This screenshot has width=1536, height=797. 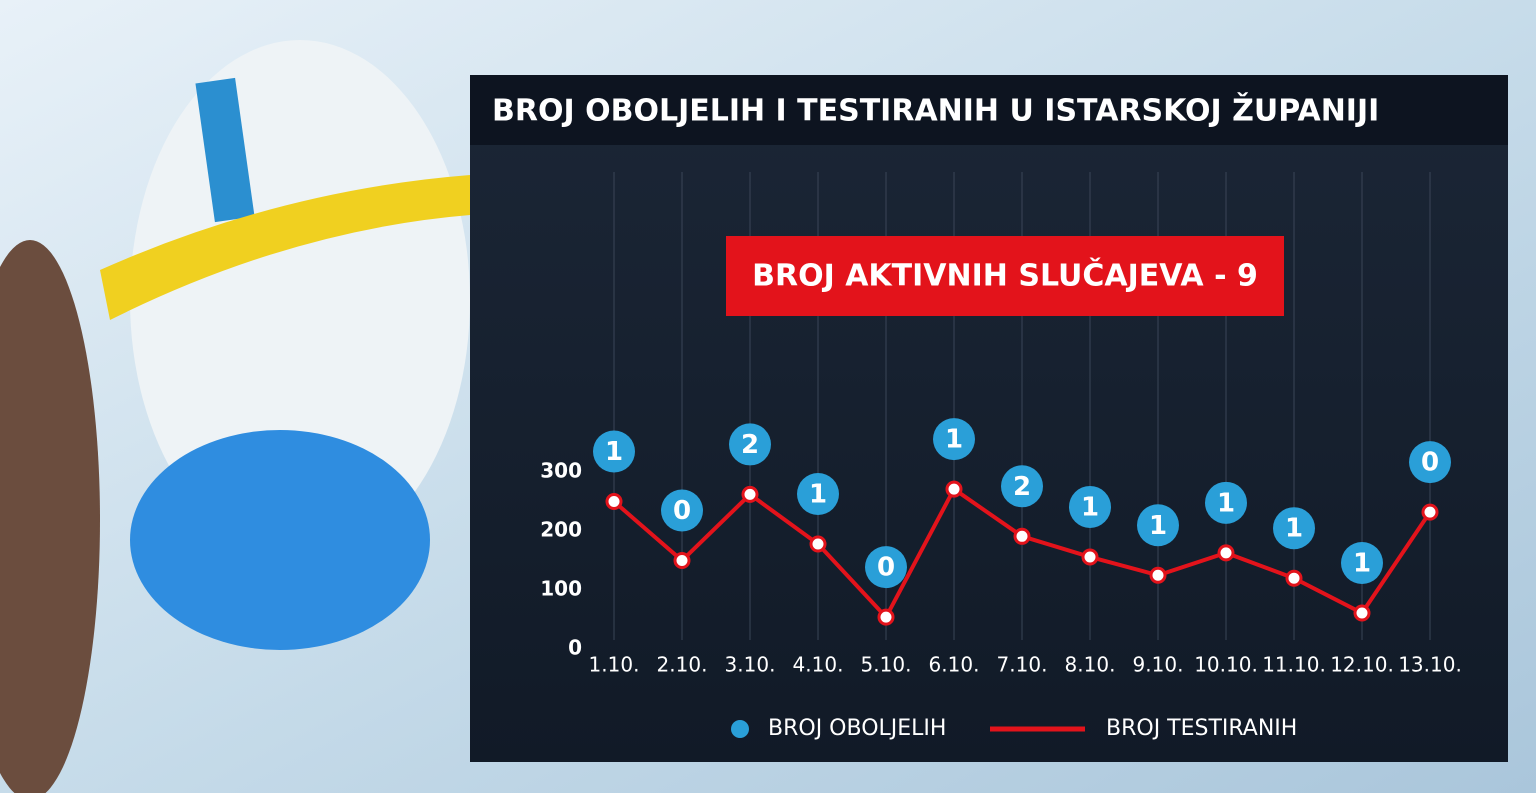 What do you see at coordinates (561, 471) in the screenshot?
I see `y-tick-label: 300` at bounding box center [561, 471].